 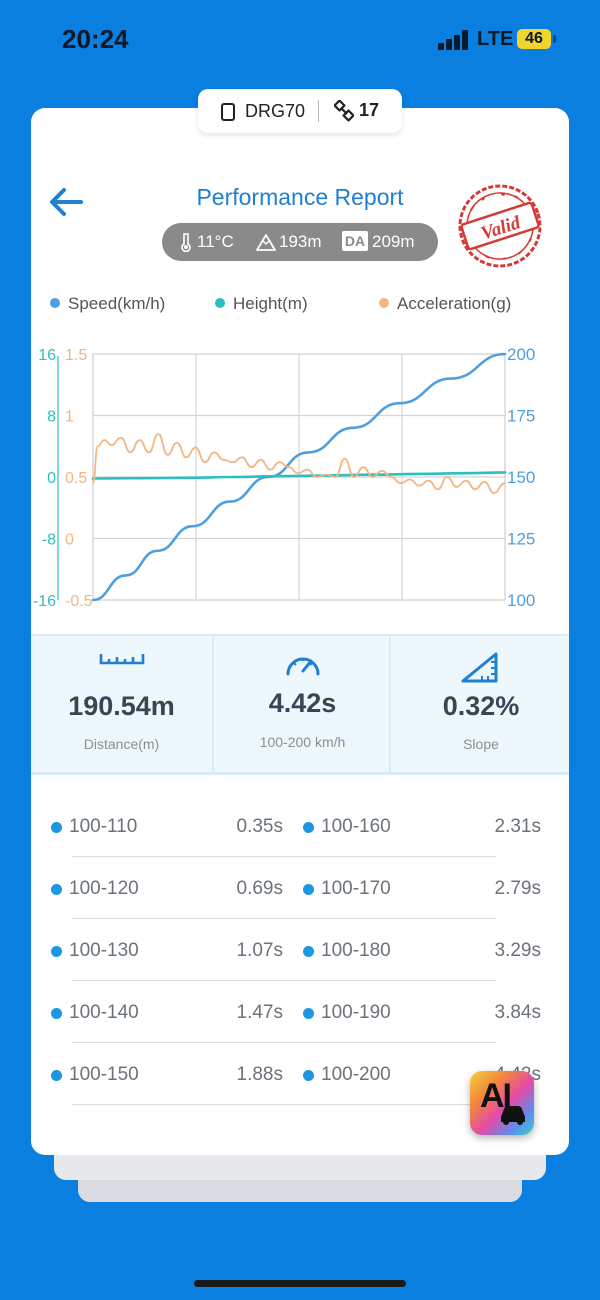 What do you see at coordinates (481, 744) in the screenshot?
I see `slope-label: Slope` at bounding box center [481, 744].